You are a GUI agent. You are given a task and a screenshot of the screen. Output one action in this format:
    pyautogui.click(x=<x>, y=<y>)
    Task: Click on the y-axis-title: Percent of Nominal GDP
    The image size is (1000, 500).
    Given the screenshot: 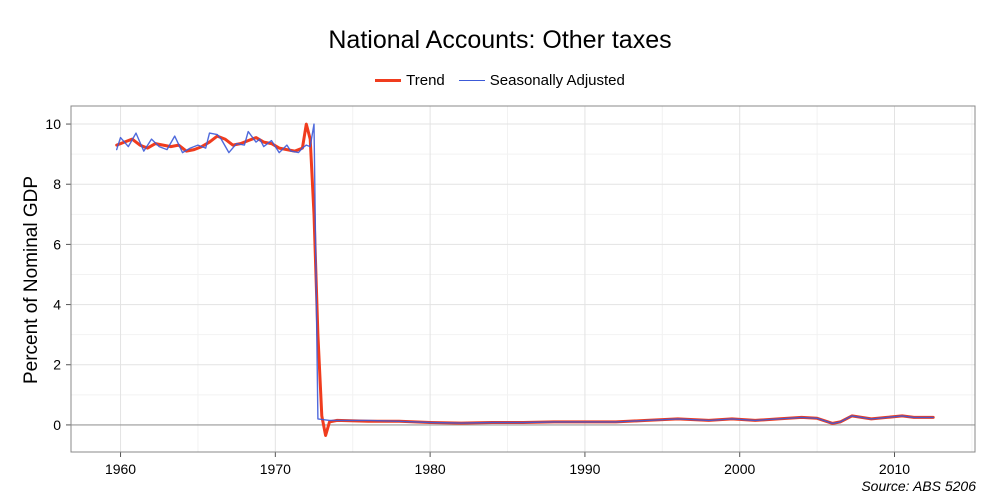 What is the action you would take?
    pyautogui.click(x=31, y=280)
    